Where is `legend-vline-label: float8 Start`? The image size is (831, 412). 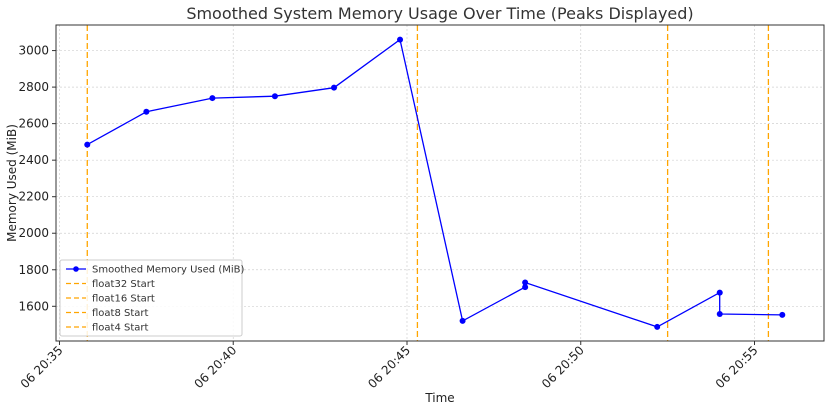
legend-vline-label: float8 Start is located at coordinates (120, 313).